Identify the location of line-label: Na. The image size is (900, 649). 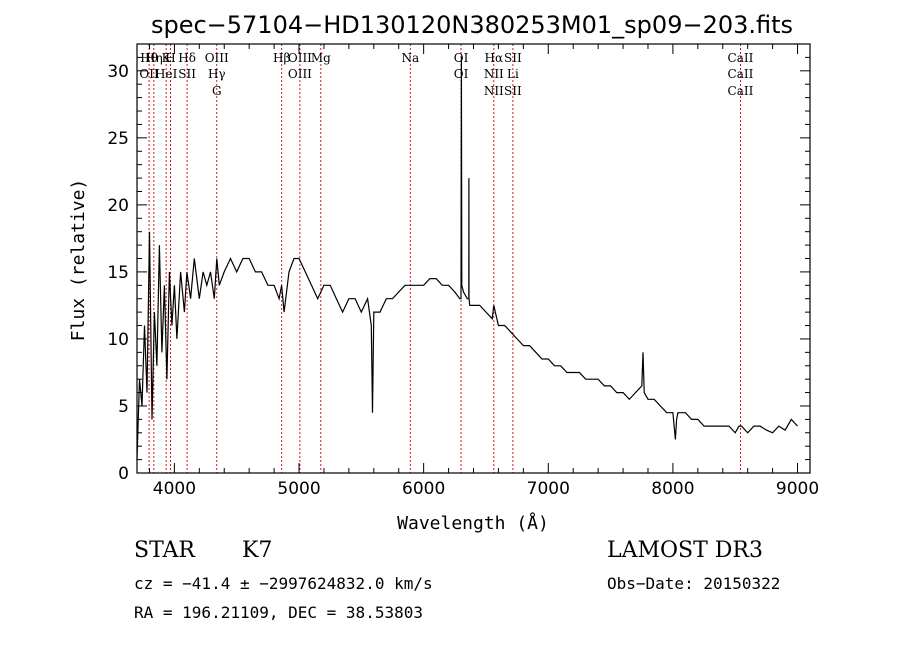
(410, 58).